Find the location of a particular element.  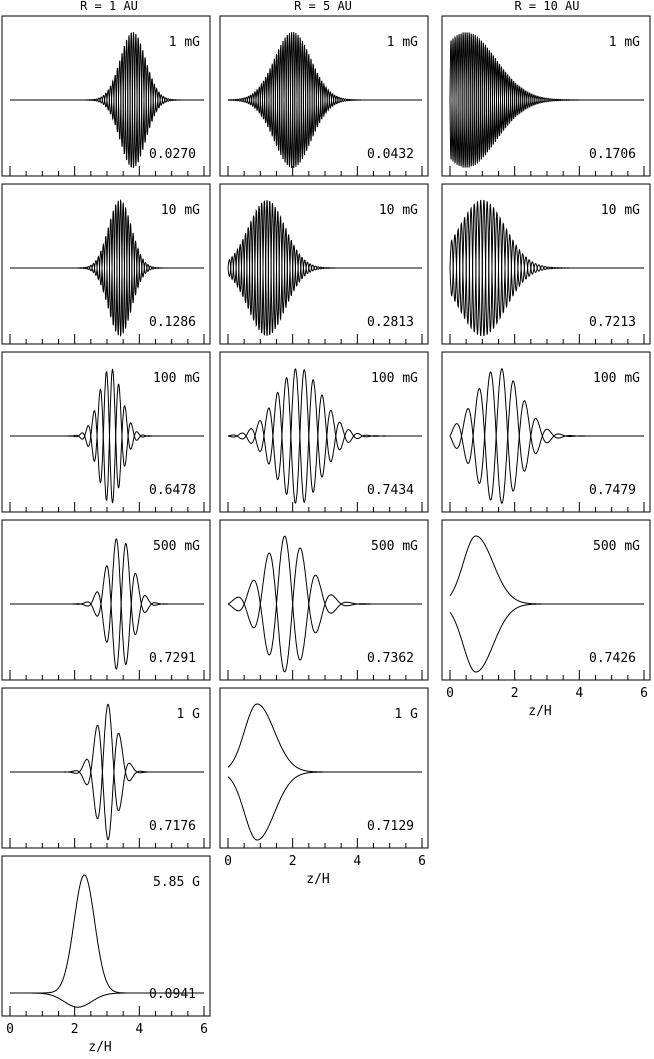

column-title-10au: R = 10 AU is located at coordinates (546, 6).